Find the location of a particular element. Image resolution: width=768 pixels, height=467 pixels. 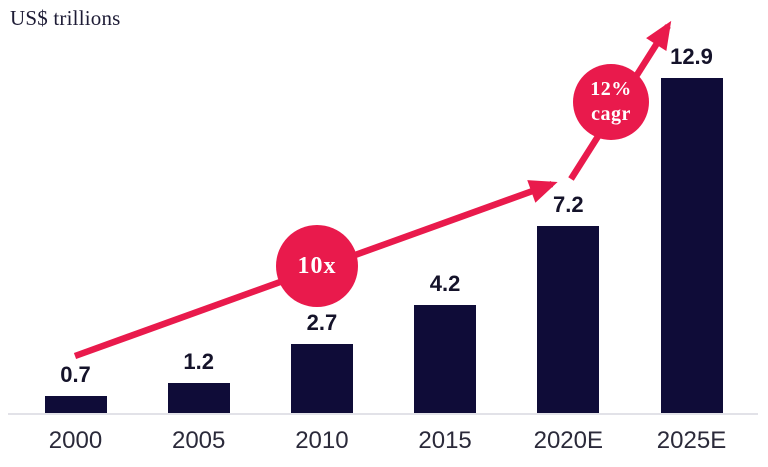

bar-2010 is located at coordinates (321, 379).